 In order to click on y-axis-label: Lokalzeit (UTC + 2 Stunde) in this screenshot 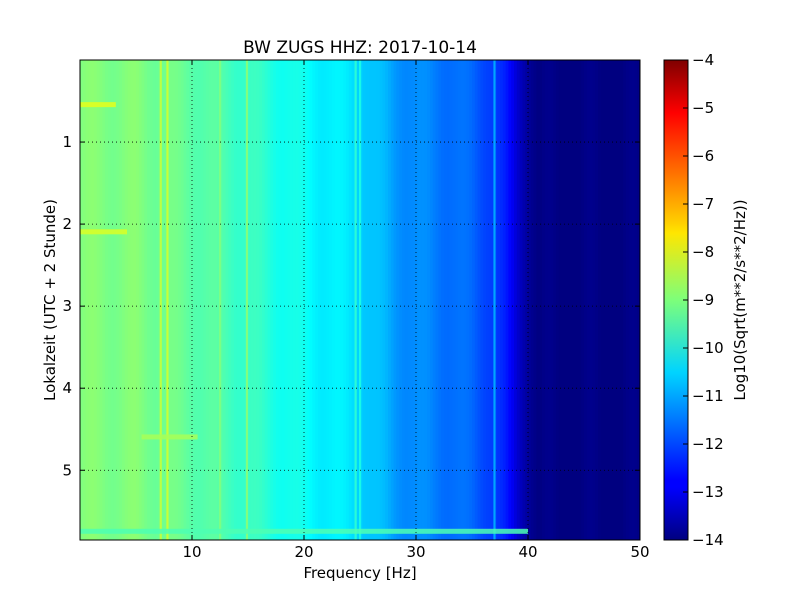, I will do `click(50, 300)`.